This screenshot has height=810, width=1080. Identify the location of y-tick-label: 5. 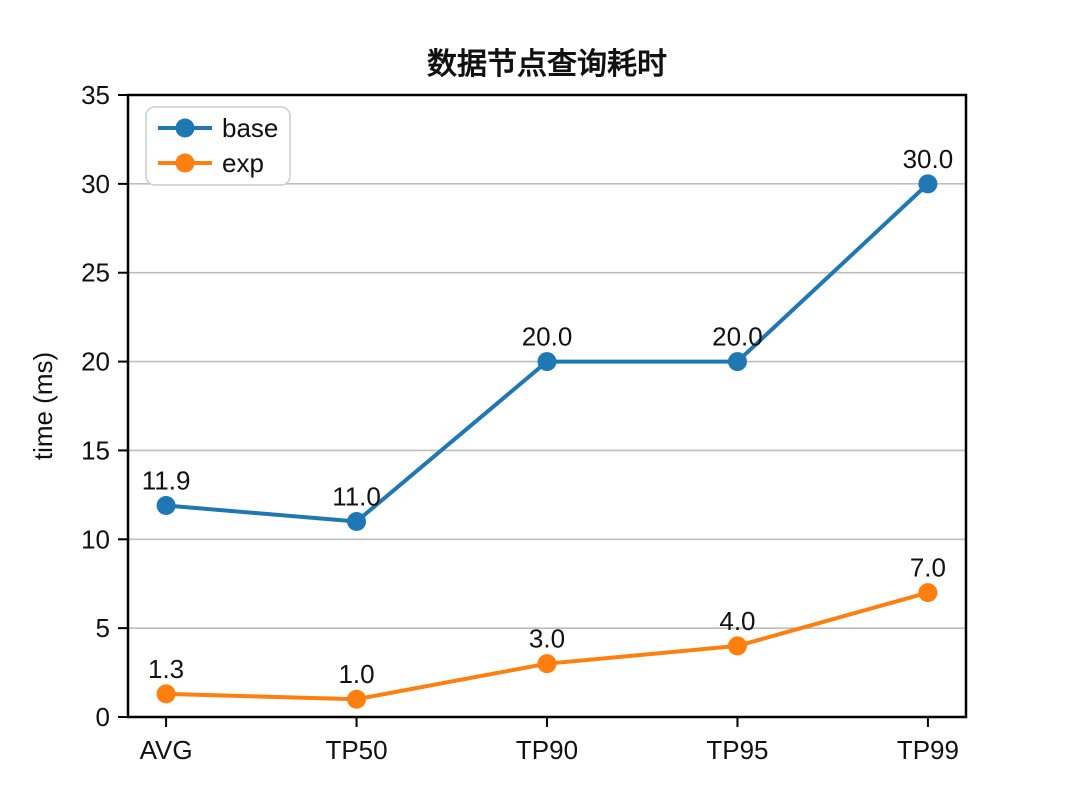
(103, 628).